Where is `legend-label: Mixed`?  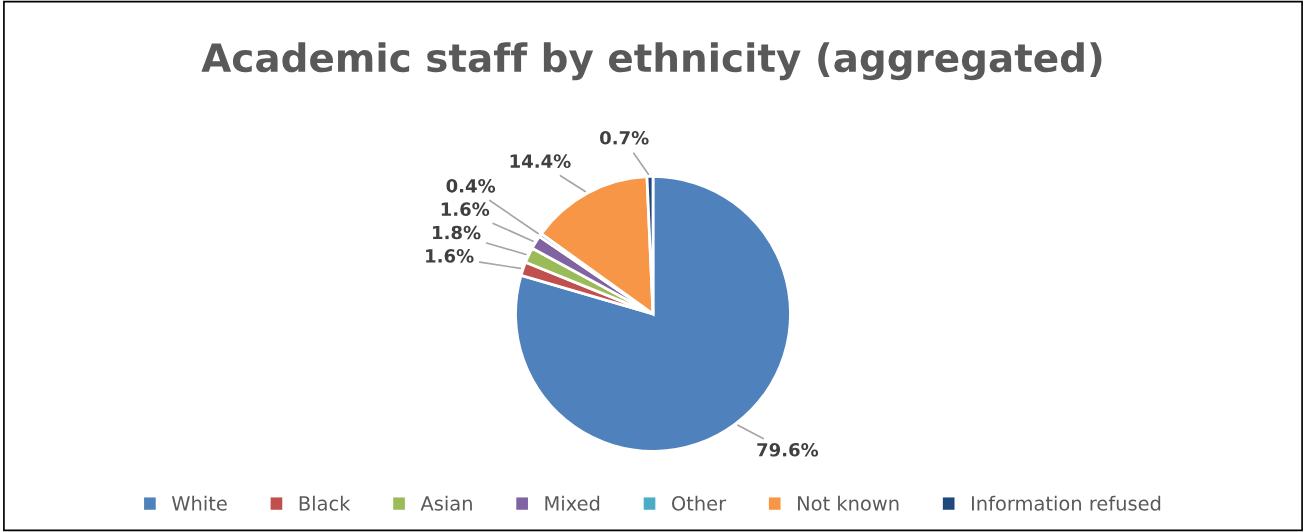
legend-label: Mixed is located at coordinates (572, 503).